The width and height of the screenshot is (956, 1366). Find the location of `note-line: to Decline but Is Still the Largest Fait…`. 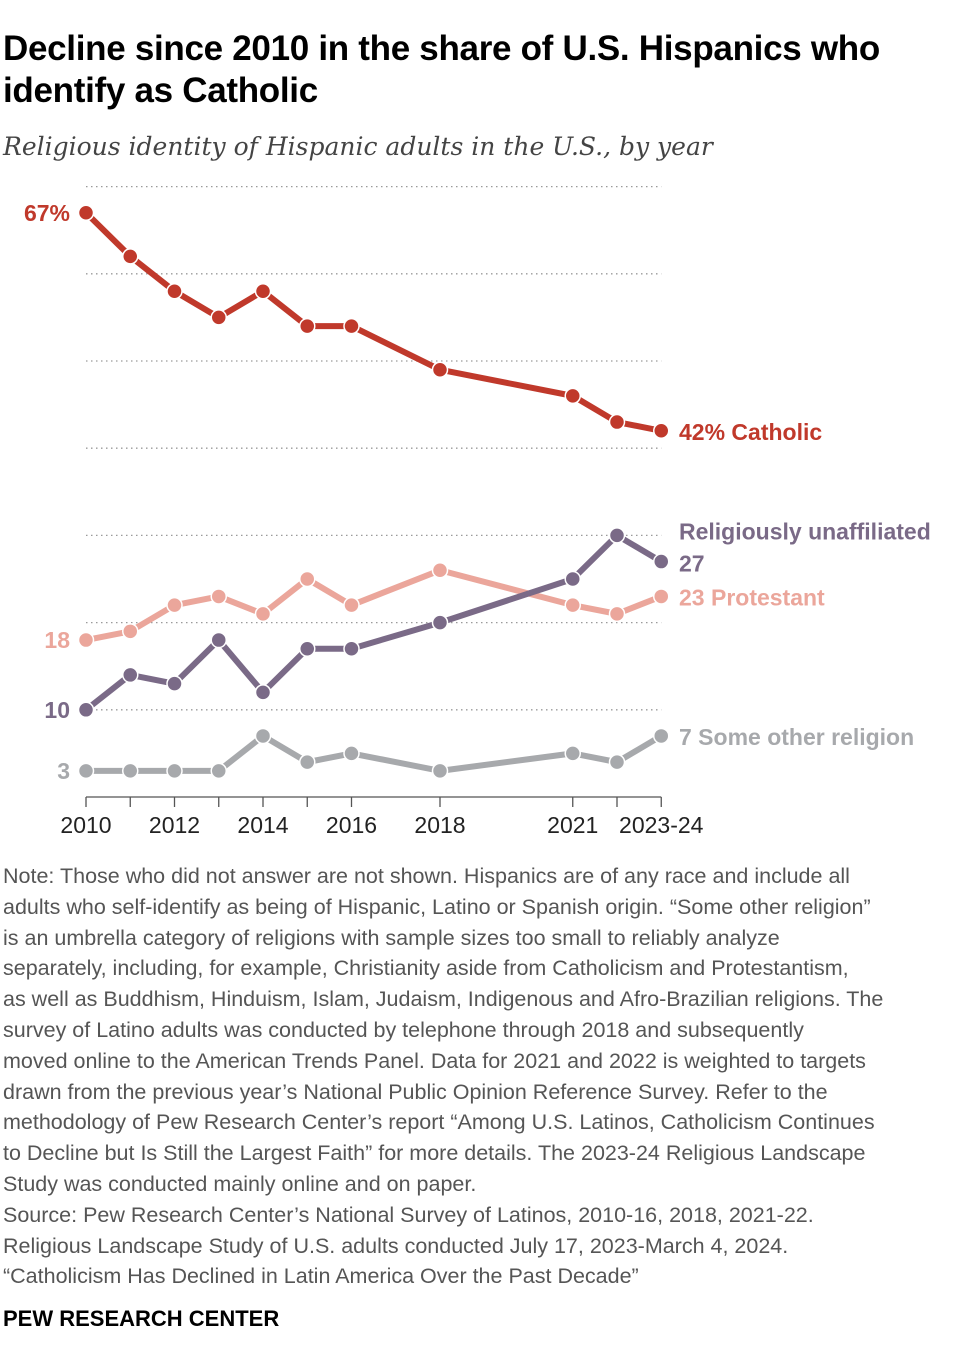

note-line: to Decline but Is Still the Largest Fait… is located at coordinates (434, 1153).